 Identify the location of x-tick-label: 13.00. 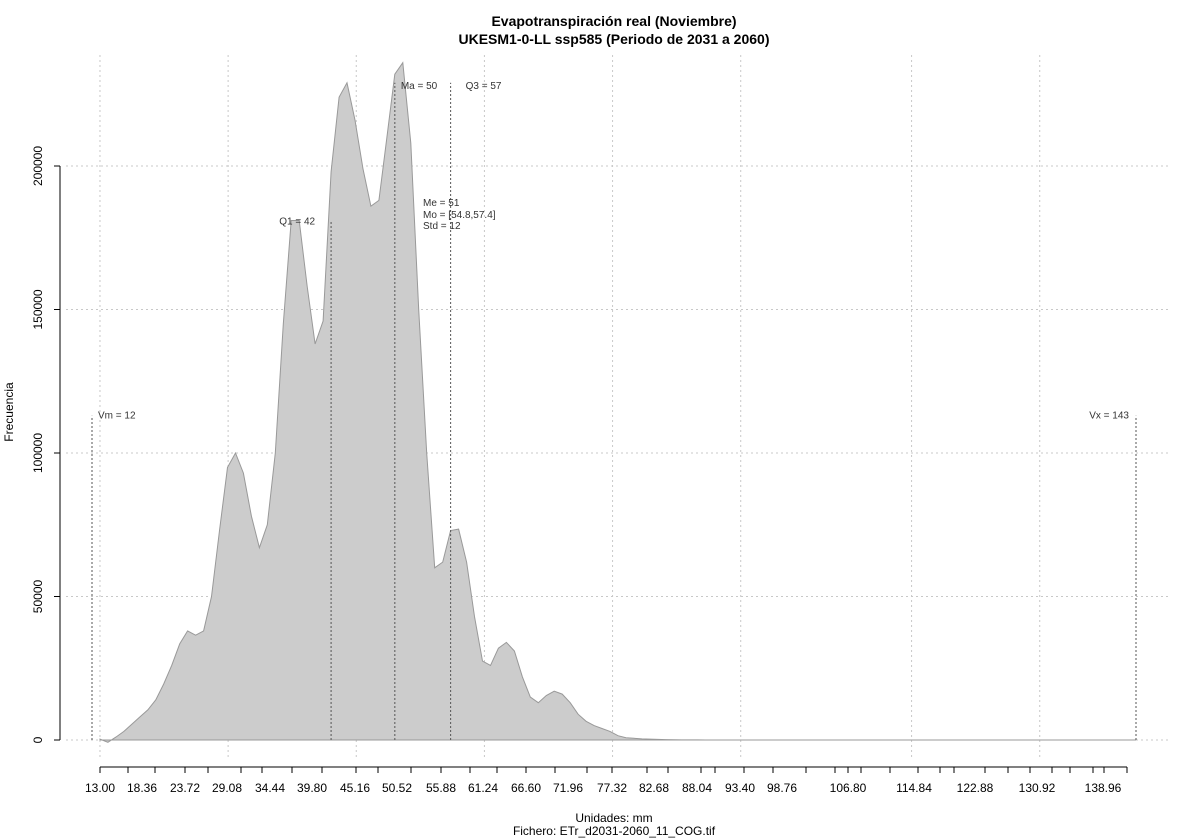
(100, 788).